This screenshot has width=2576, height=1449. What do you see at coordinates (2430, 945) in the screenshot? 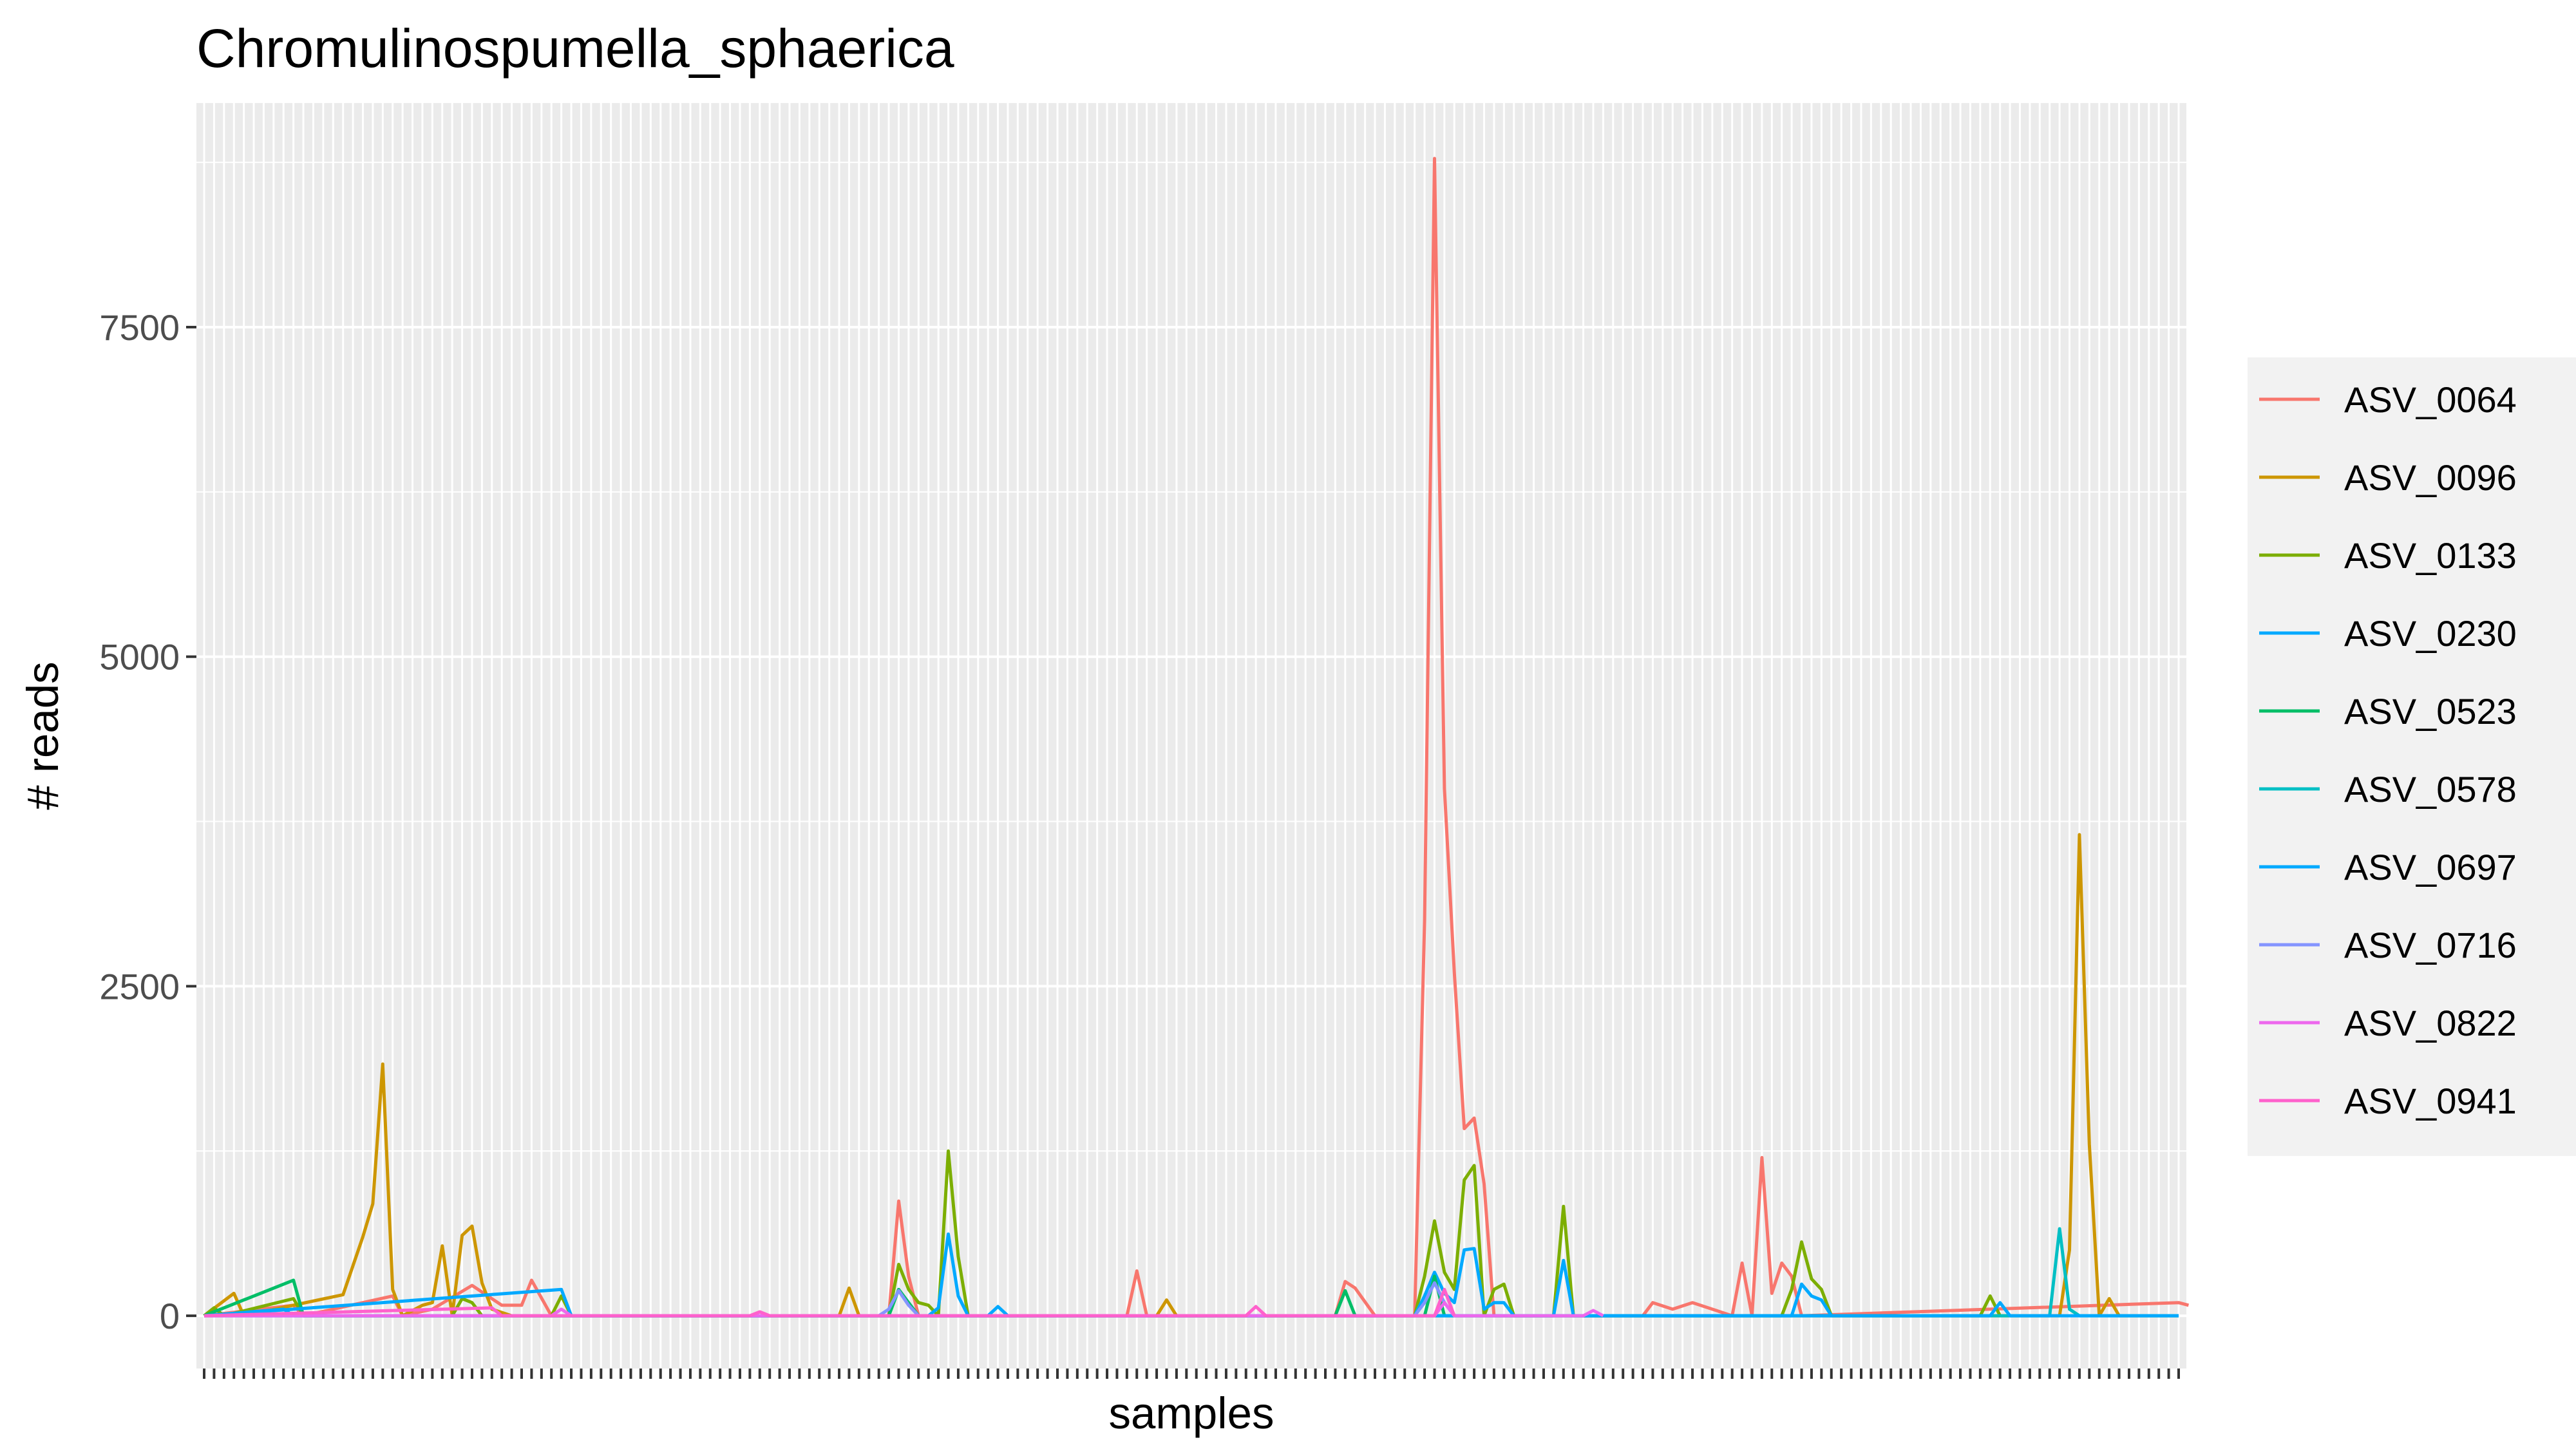
I see `legend-label: ASV_0716` at bounding box center [2430, 945].